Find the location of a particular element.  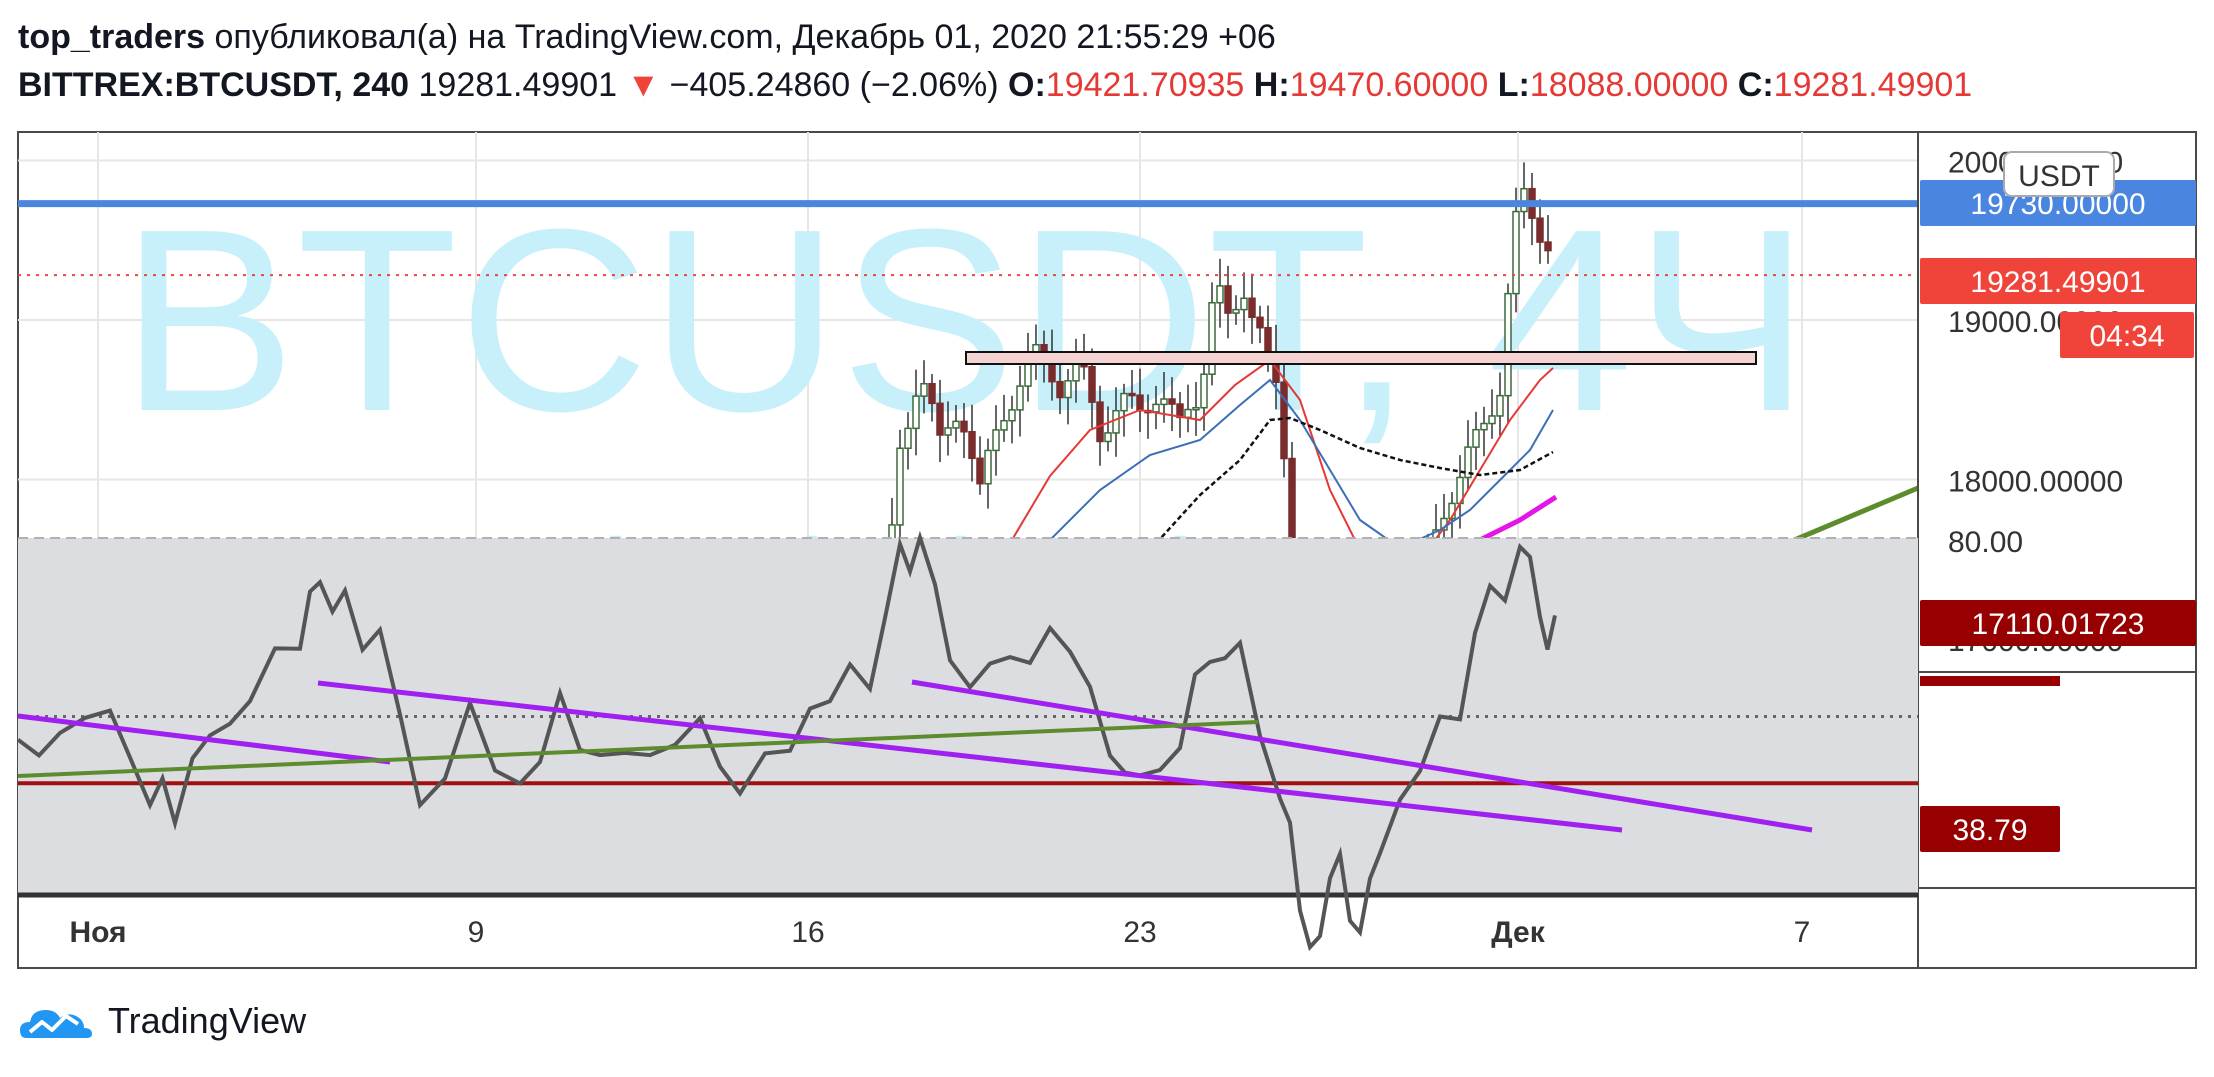

high-label: H: is located at coordinates (1271, 85).